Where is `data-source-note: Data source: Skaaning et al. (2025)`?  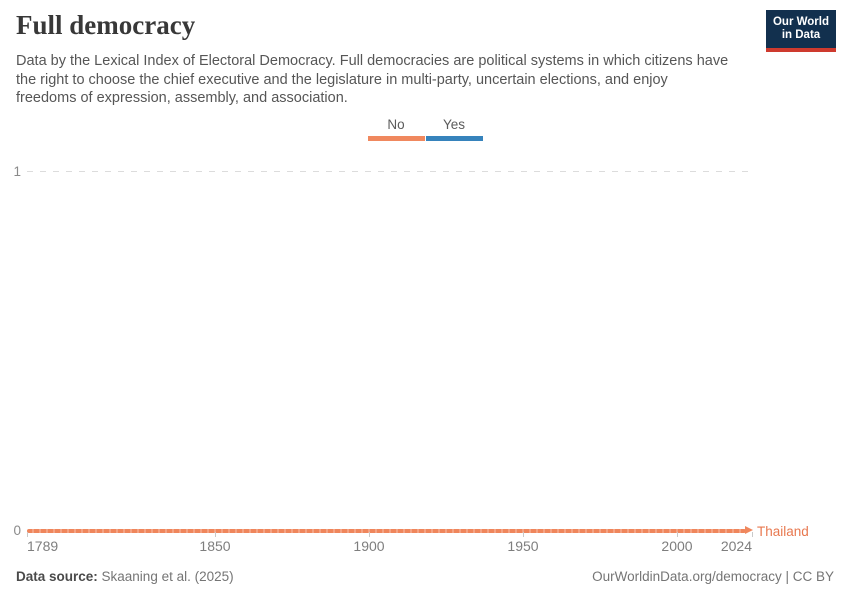
data-source-note: Data source: Skaaning et al. (2025) is located at coordinates (125, 576).